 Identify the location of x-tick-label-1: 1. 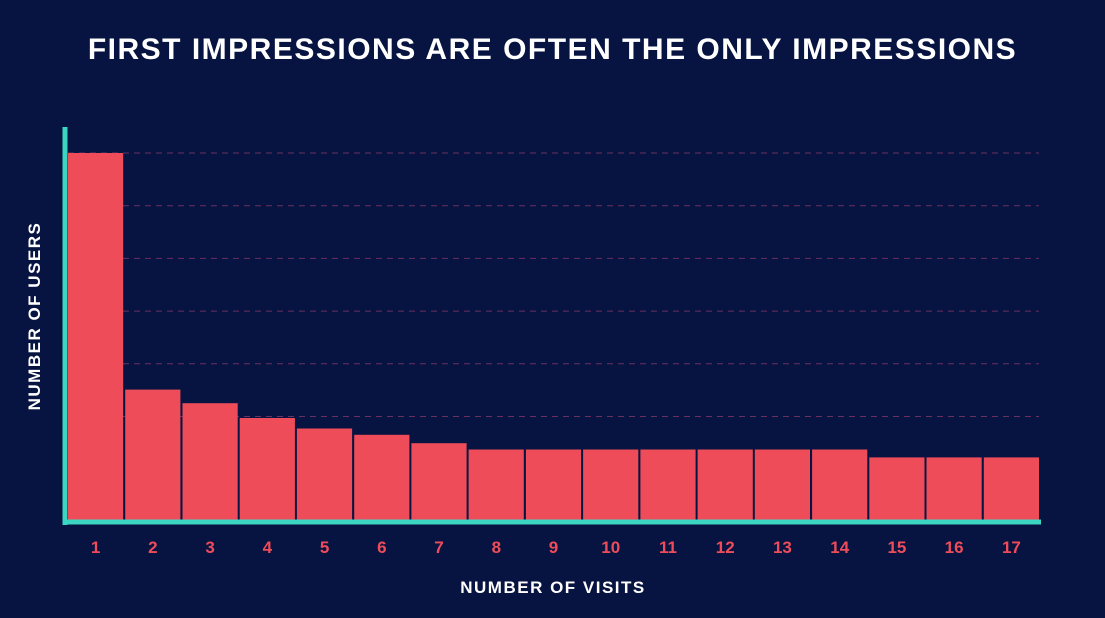
(95, 547).